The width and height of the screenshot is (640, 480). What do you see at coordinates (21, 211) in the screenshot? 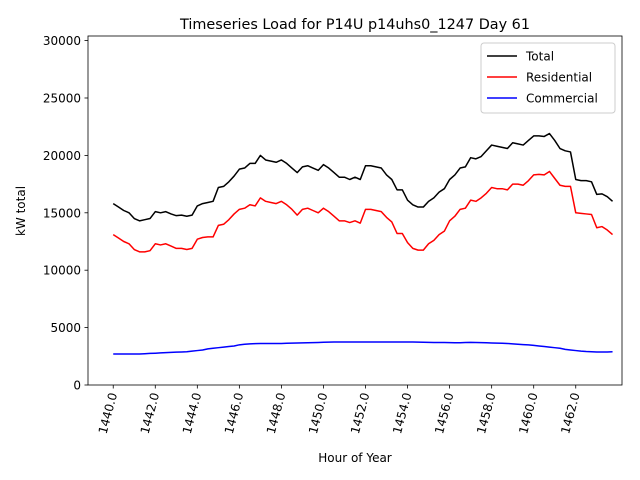
I see `y-axis-label: kW total` at bounding box center [21, 211].